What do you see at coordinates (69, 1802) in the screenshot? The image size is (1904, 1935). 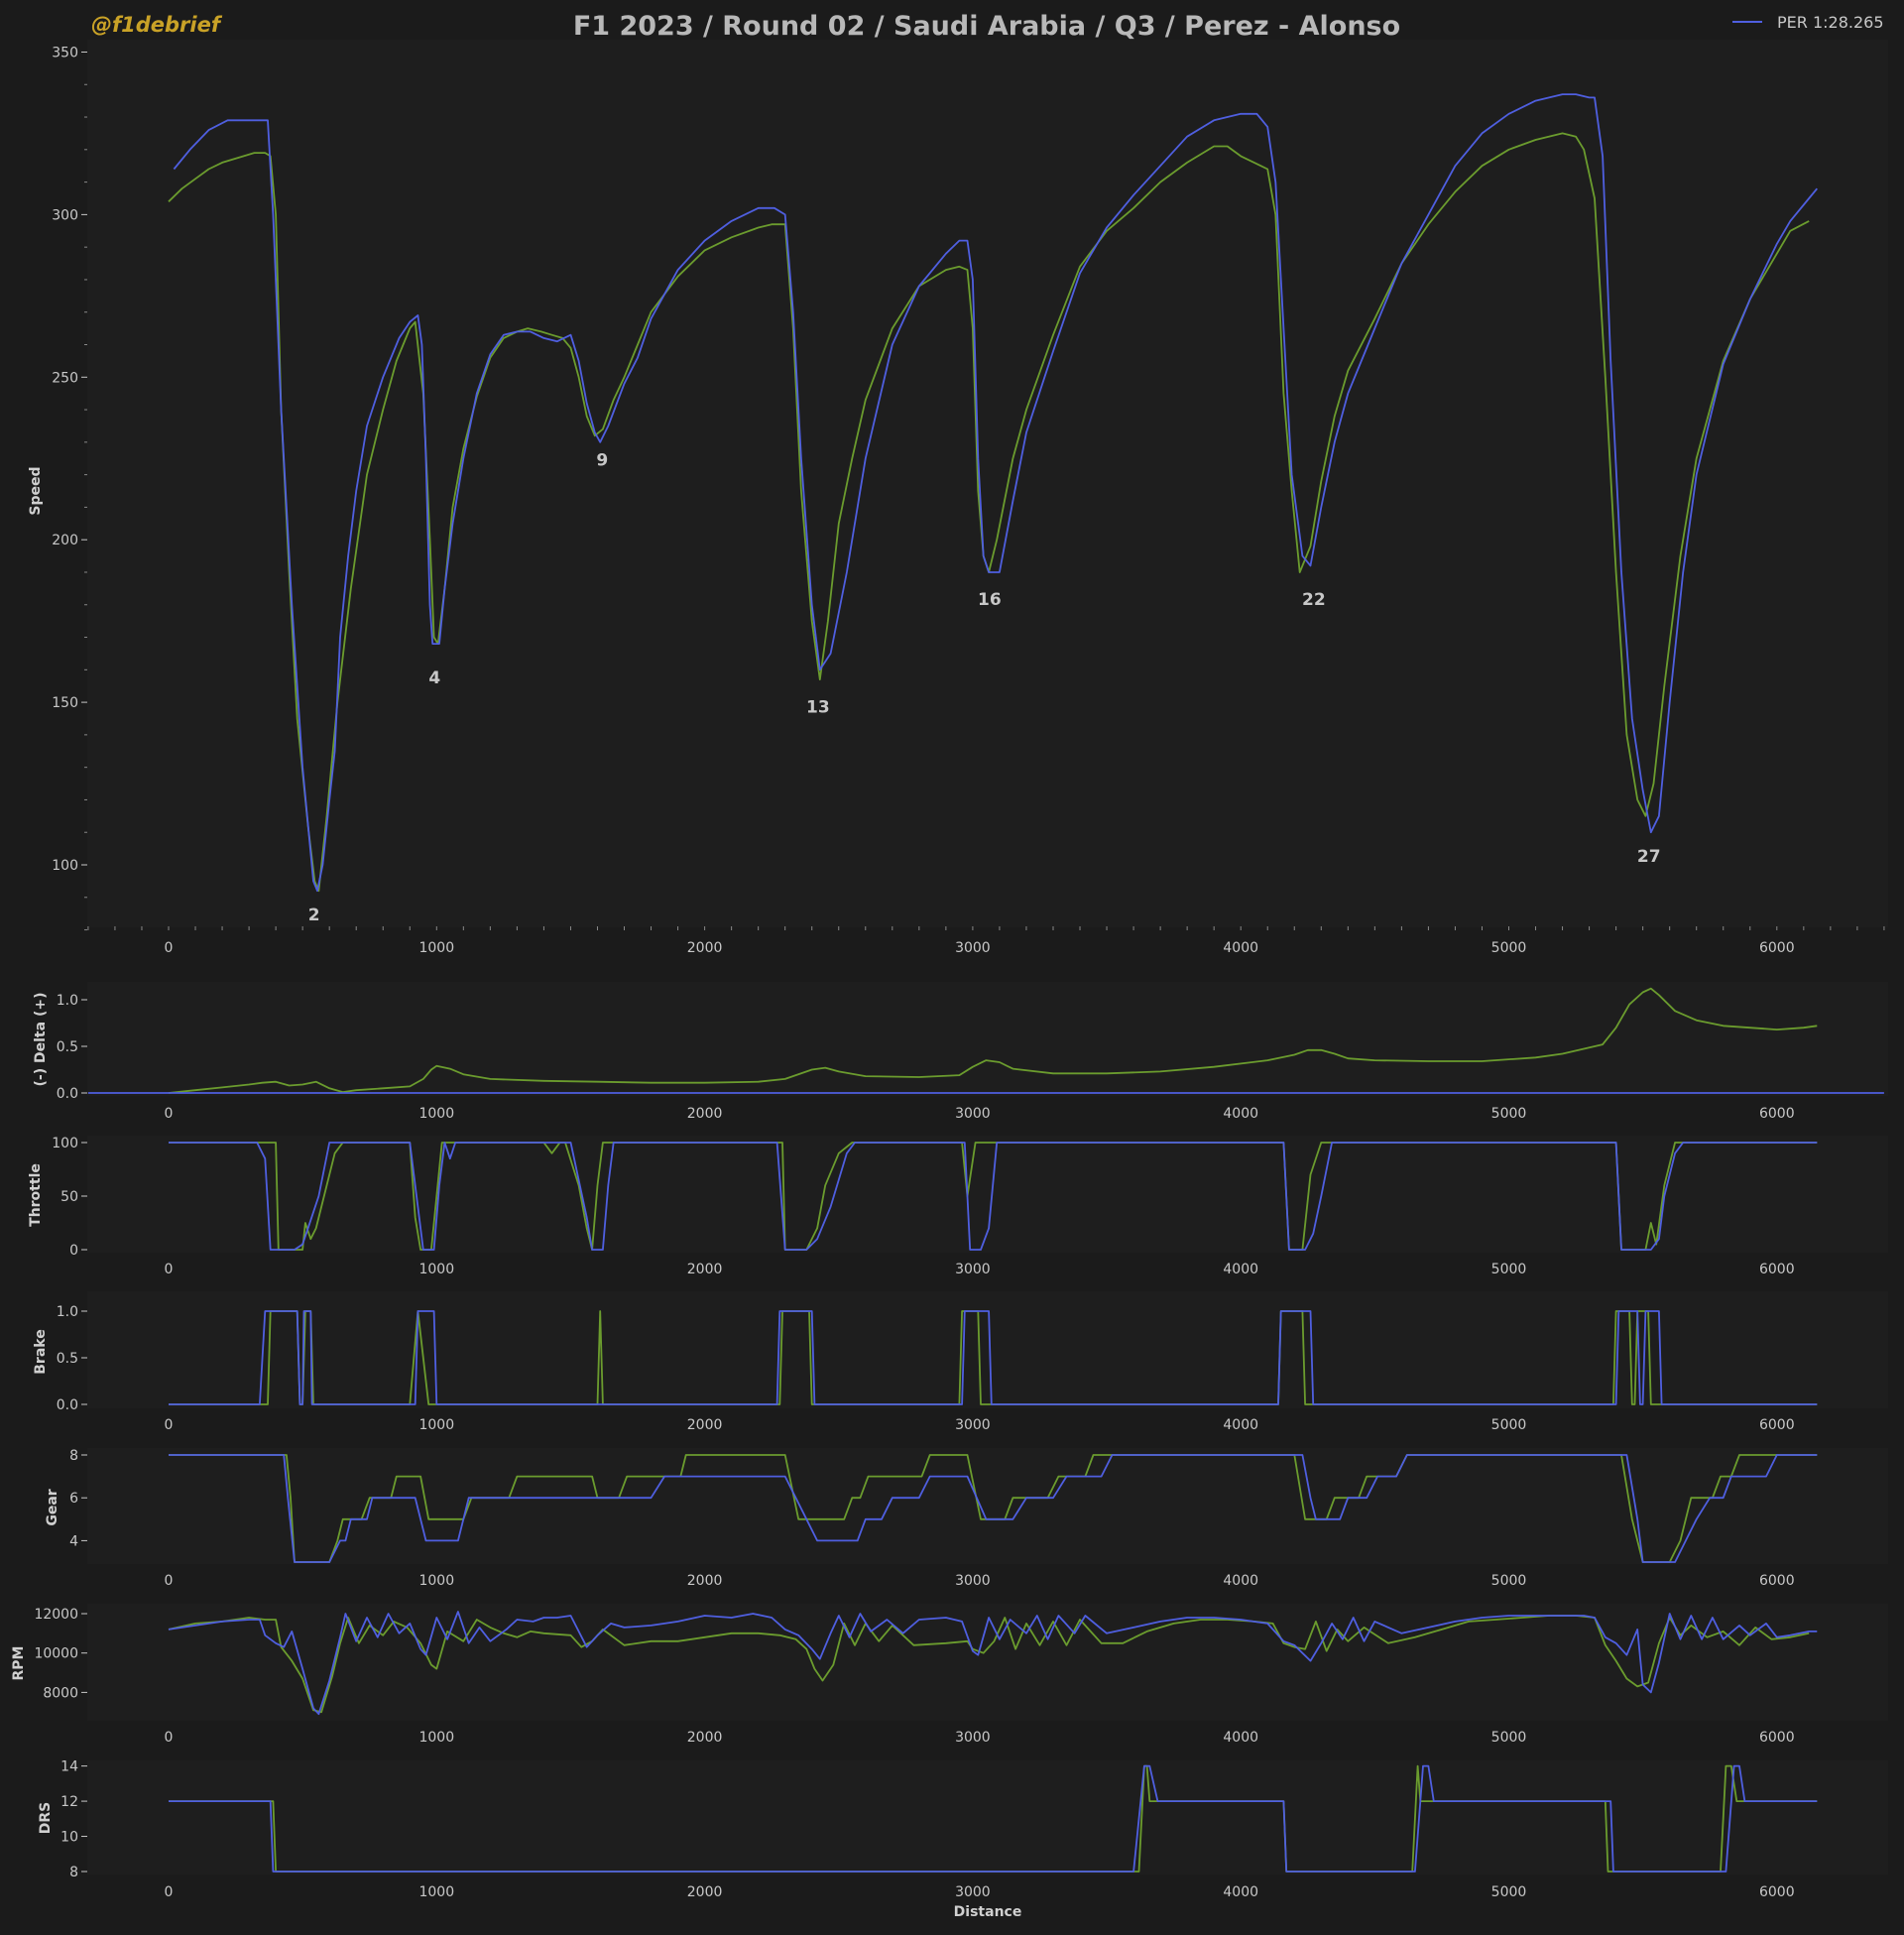 I see `y-tick-label: 12` at bounding box center [69, 1802].